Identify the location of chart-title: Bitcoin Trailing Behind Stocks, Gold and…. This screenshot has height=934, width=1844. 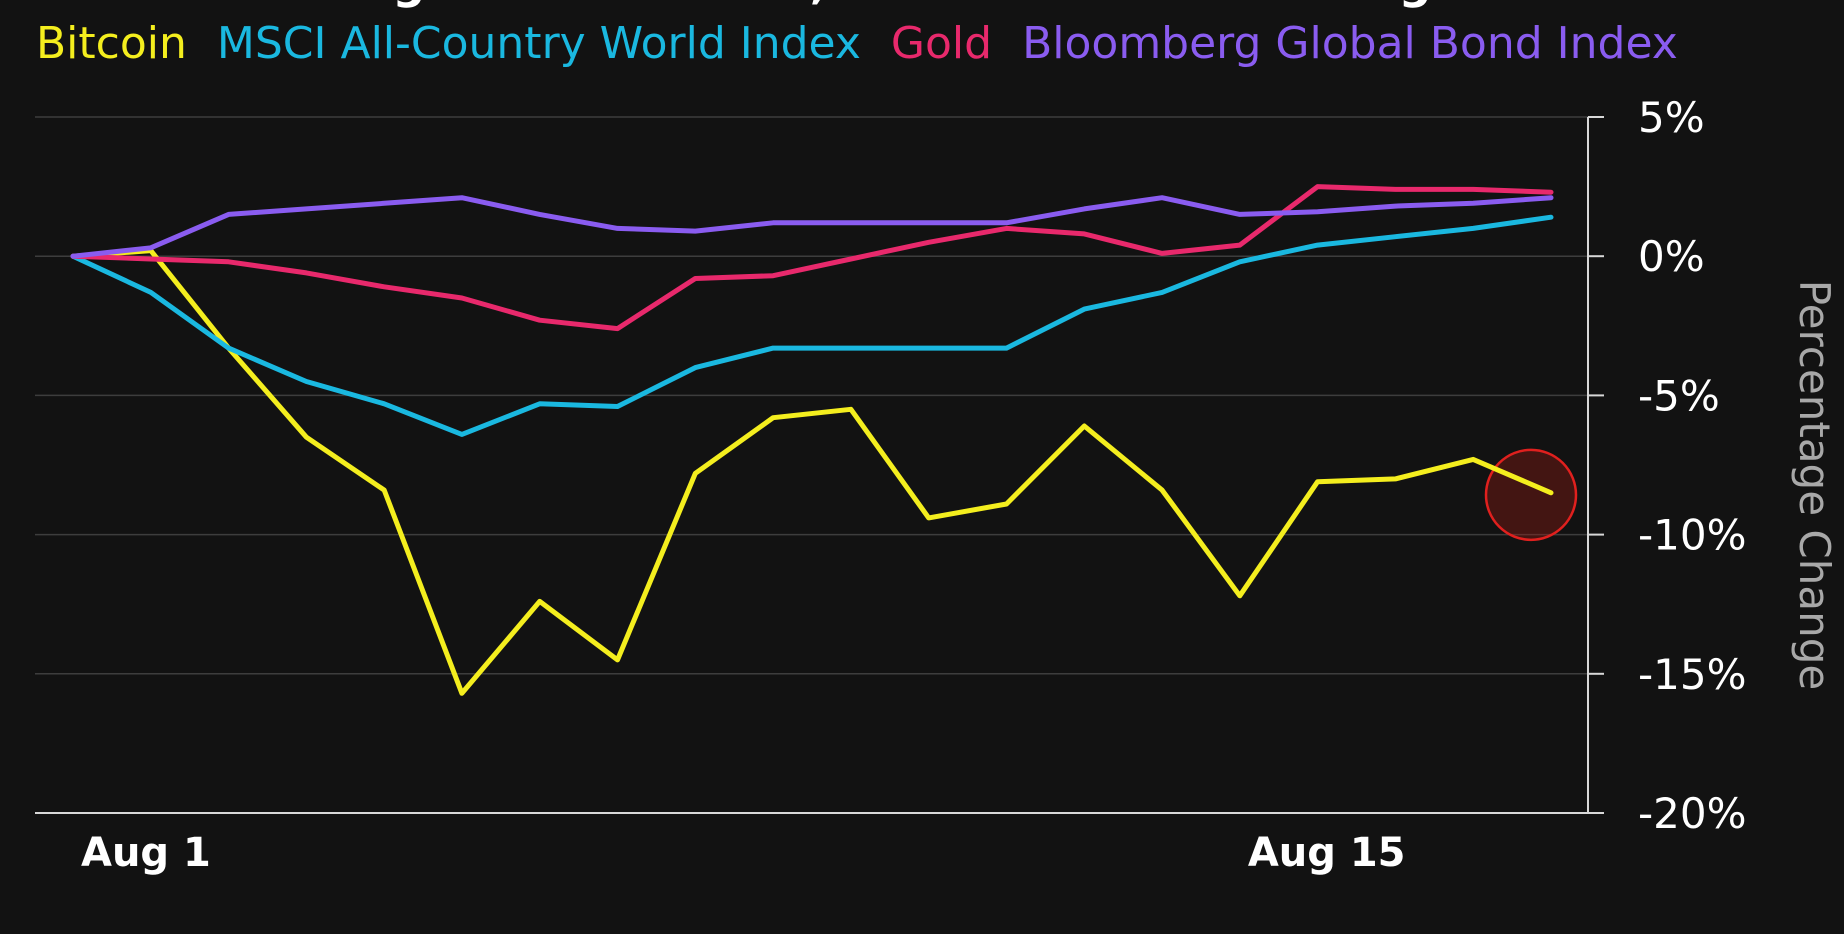
(775, 4).